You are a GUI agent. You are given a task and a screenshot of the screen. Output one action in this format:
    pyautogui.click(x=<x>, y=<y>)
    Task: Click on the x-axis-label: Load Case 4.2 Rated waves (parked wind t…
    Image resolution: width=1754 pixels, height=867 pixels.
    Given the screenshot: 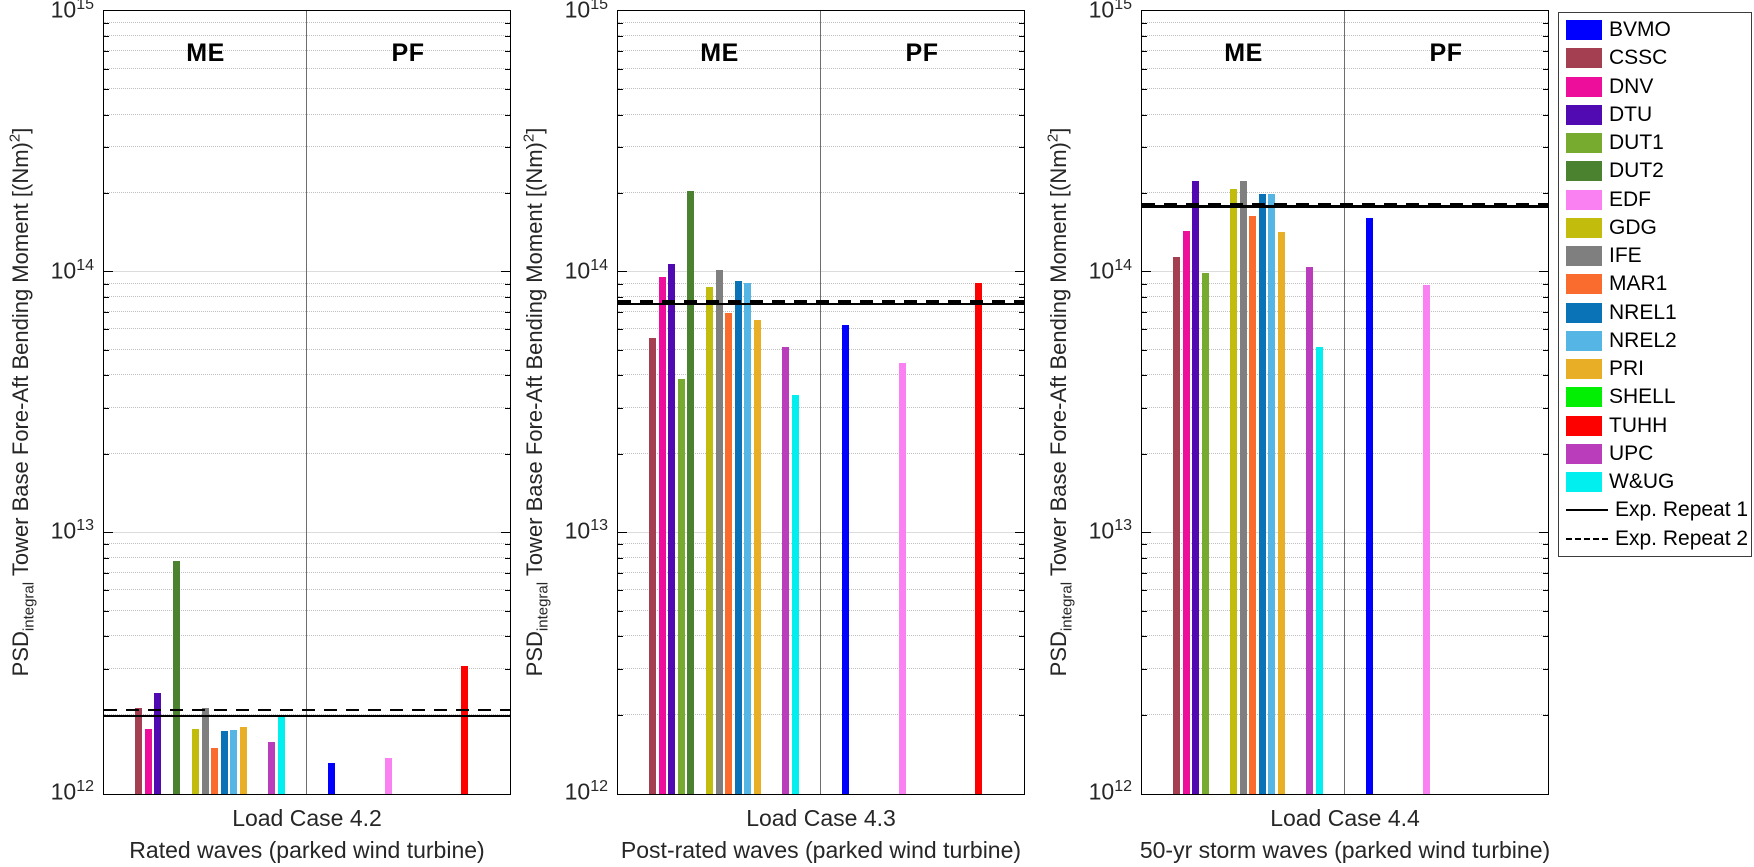 What is the action you would take?
    pyautogui.click(x=307, y=834)
    